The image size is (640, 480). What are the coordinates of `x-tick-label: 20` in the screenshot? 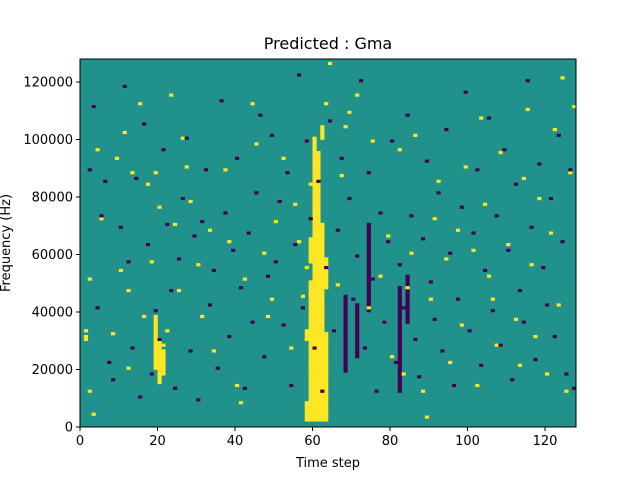 It's located at (157, 441).